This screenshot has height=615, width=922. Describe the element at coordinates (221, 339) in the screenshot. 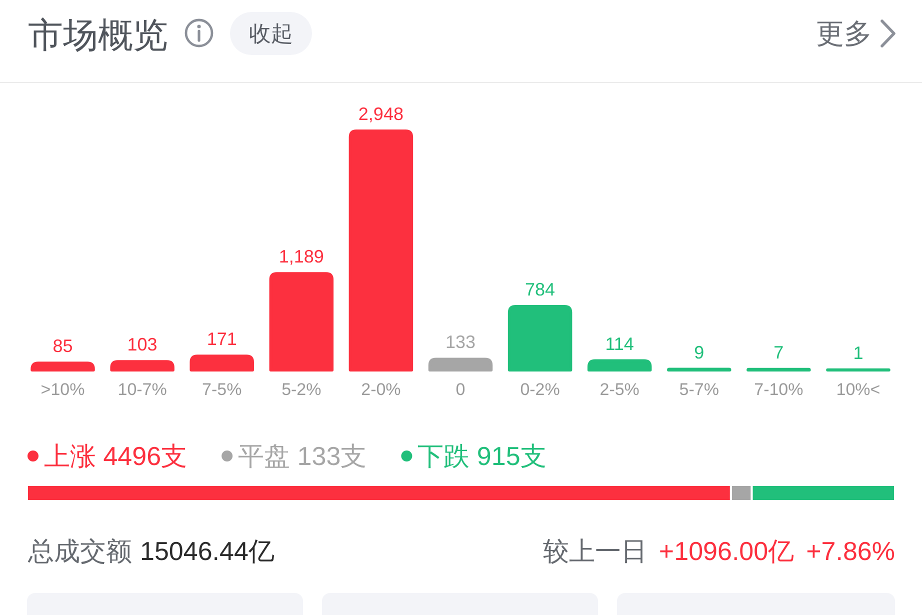

I see `data-label: 171` at that location.